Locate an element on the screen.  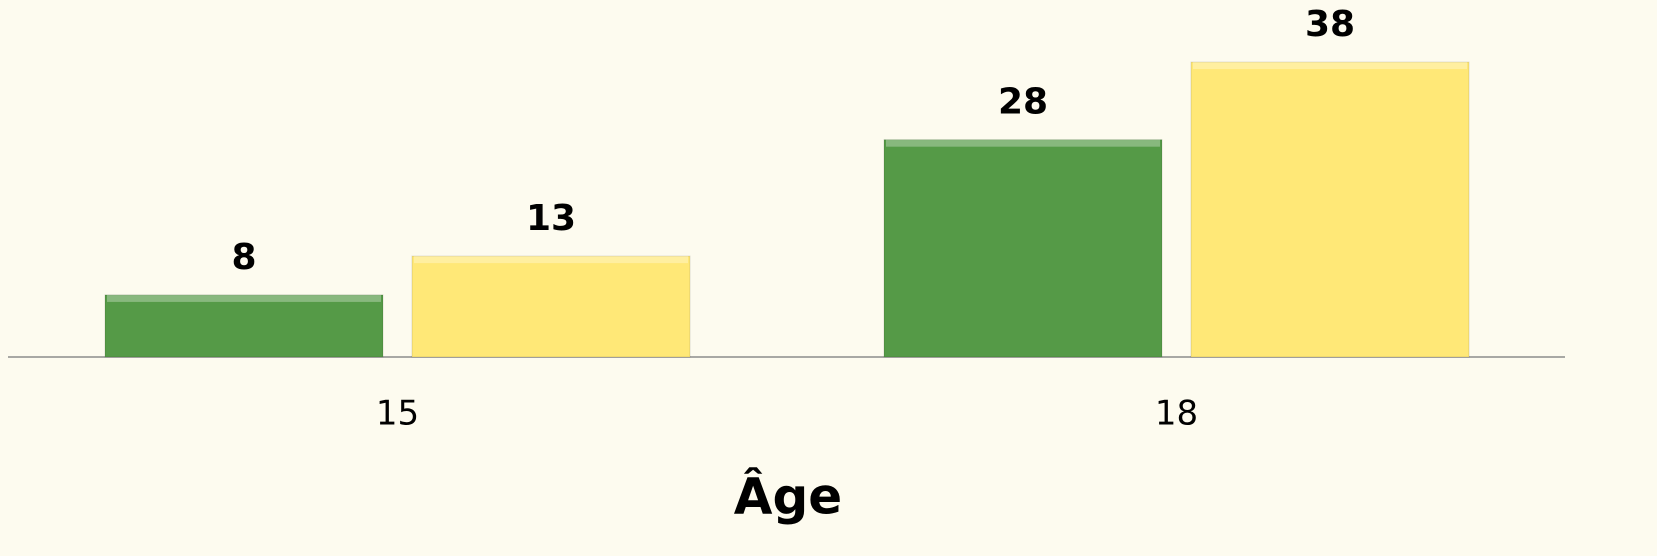
x-tick-label: 18 is located at coordinates (1176, 414).